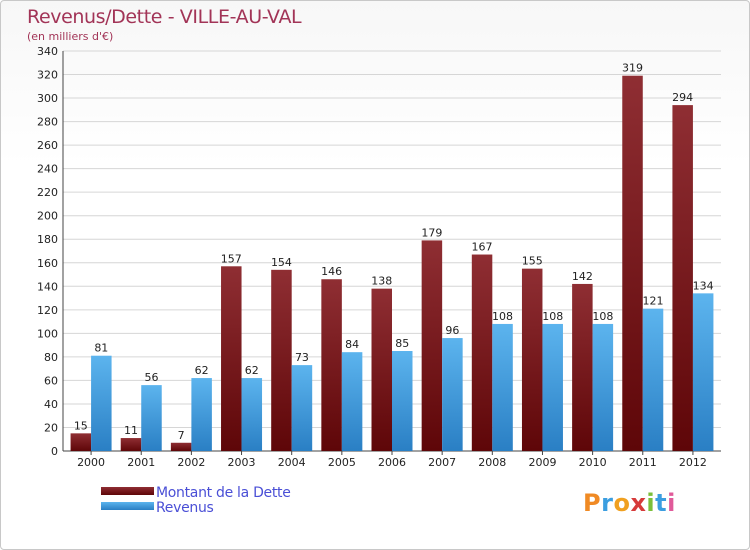  What do you see at coordinates (51, 380) in the screenshot?
I see `y-tick-label: 60` at bounding box center [51, 380].